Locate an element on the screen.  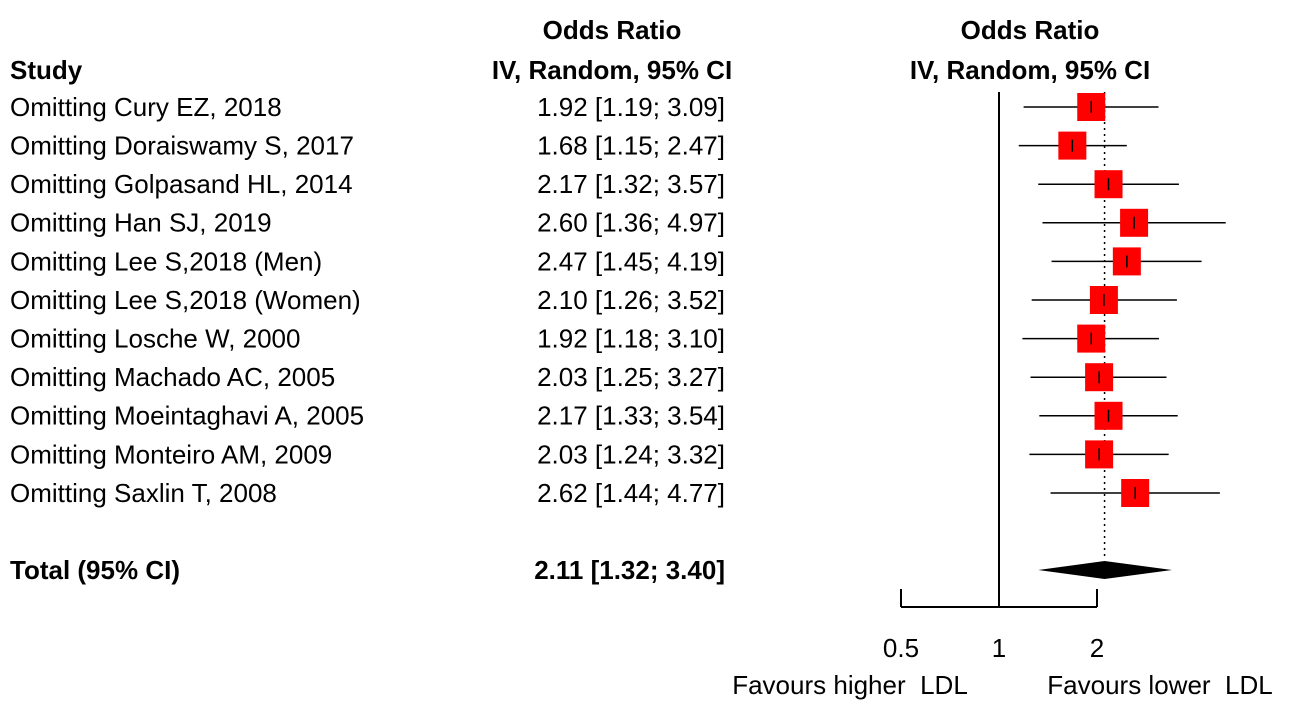
x-tick-label: 1 is located at coordinates (999, 648).